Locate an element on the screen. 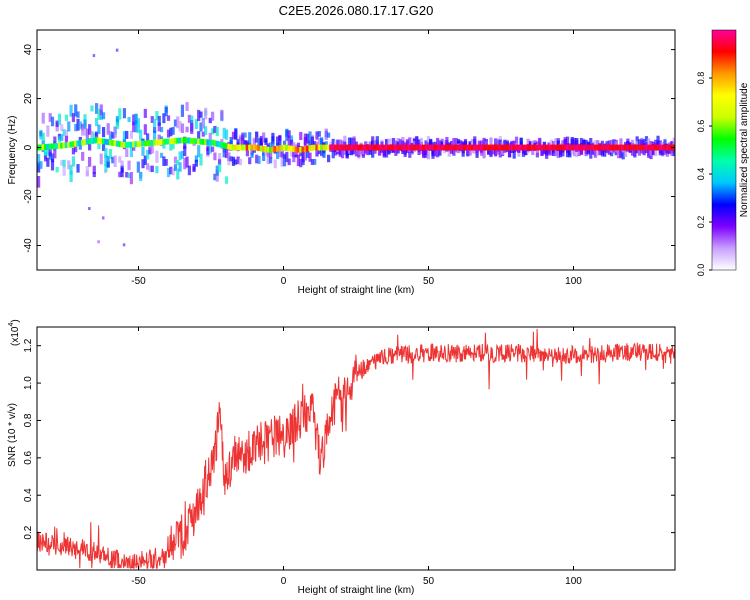 The image size is (750, 600). spectrogram-y-tick-label: -40 is located at coordinates (28, 245).